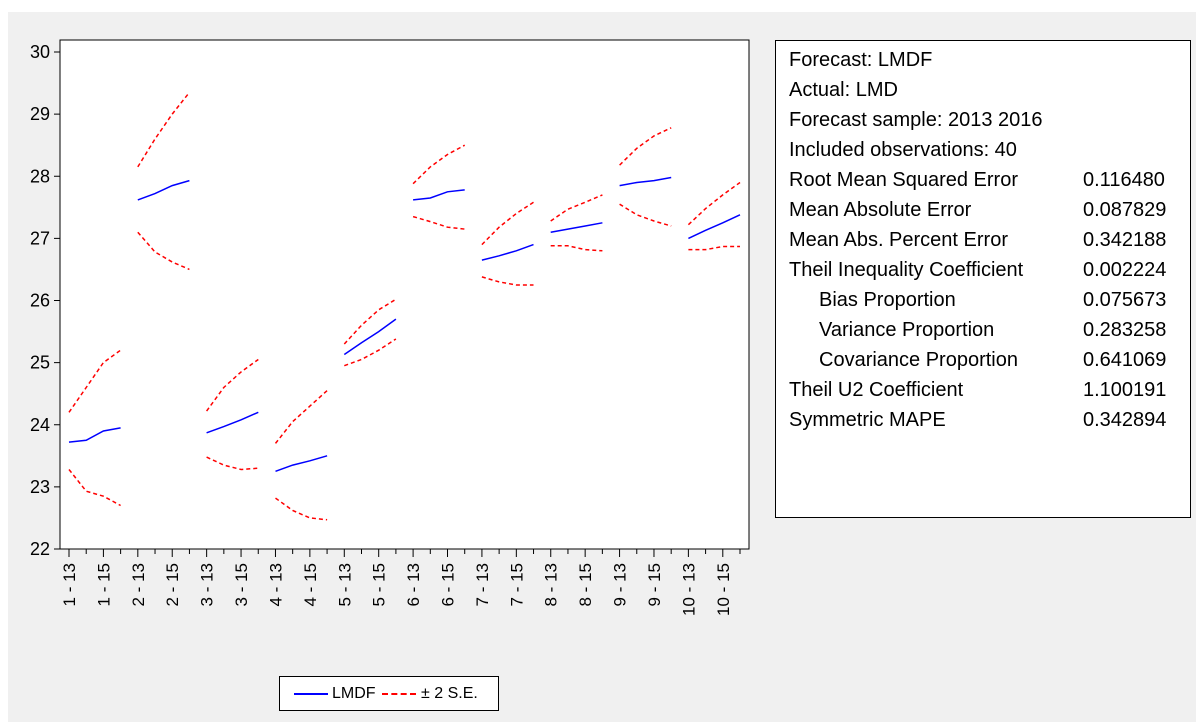 This screenshot has height=722, width=1196. I want to click on y-axis: 22 23 24 25 26 27 28 29 30, so click(45, 300).